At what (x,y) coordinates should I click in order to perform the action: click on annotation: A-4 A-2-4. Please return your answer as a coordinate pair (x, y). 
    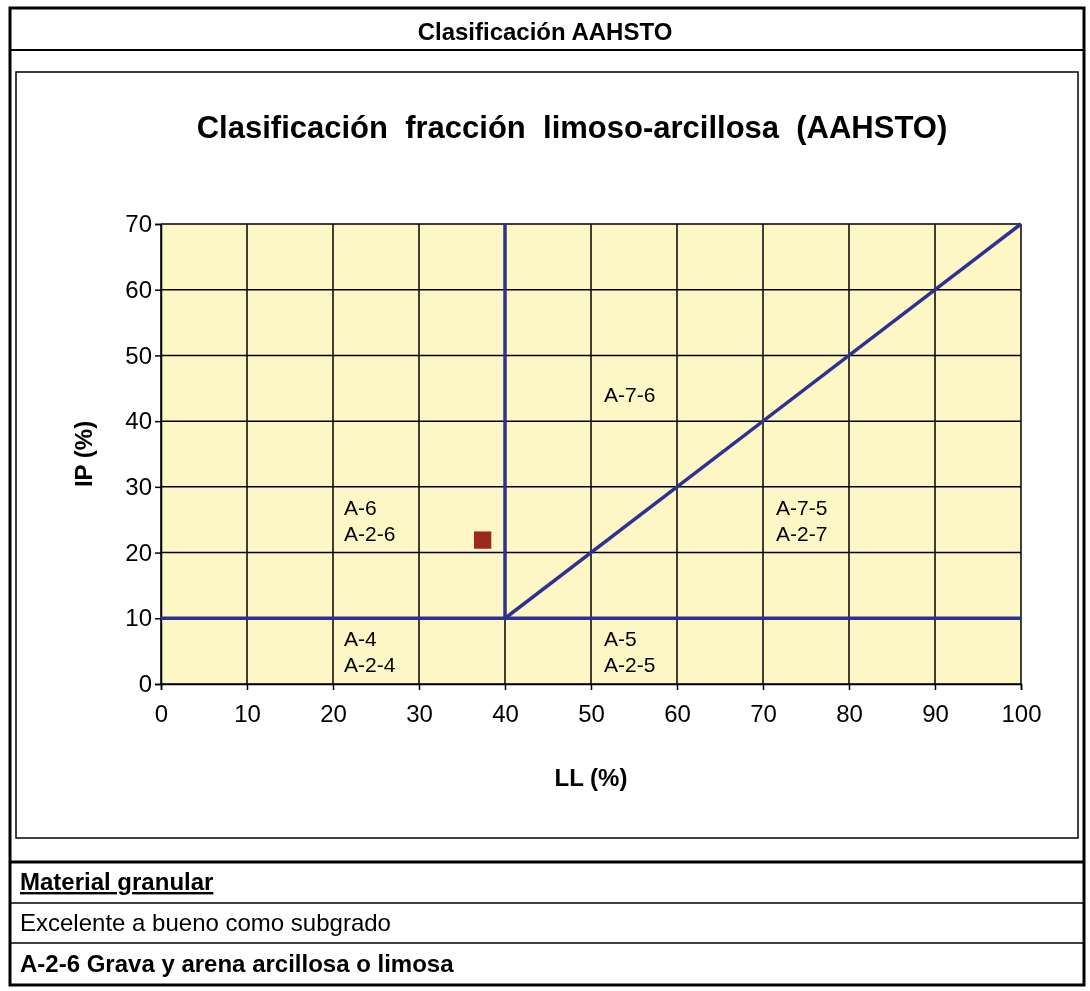
    Looking at the image, I should click on (370, 652).